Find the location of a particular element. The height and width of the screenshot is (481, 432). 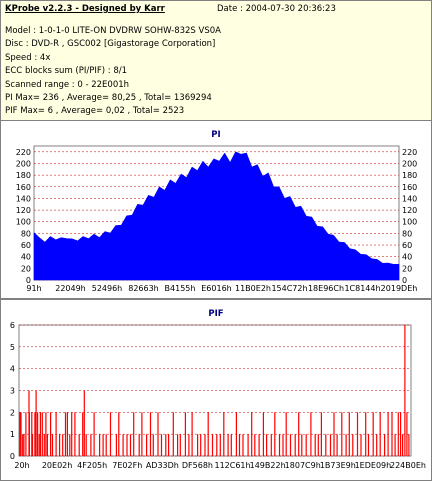

pi-y-tick-label: 180 is located at coordinates (23, 175).